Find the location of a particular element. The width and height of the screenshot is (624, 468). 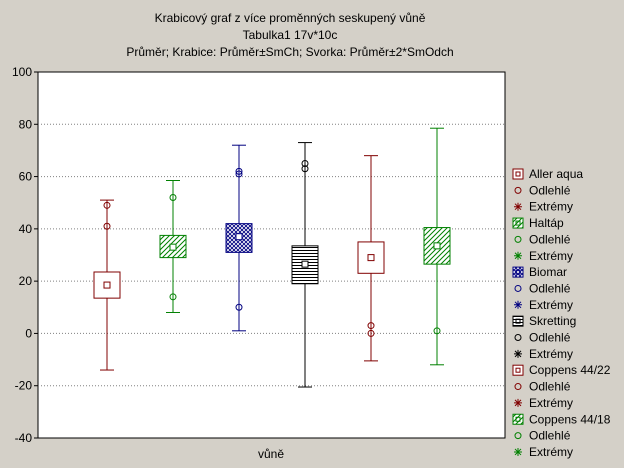

y-axis: -40 -20 0 20 40 60 80 100 is located at coordinates (25, 255).